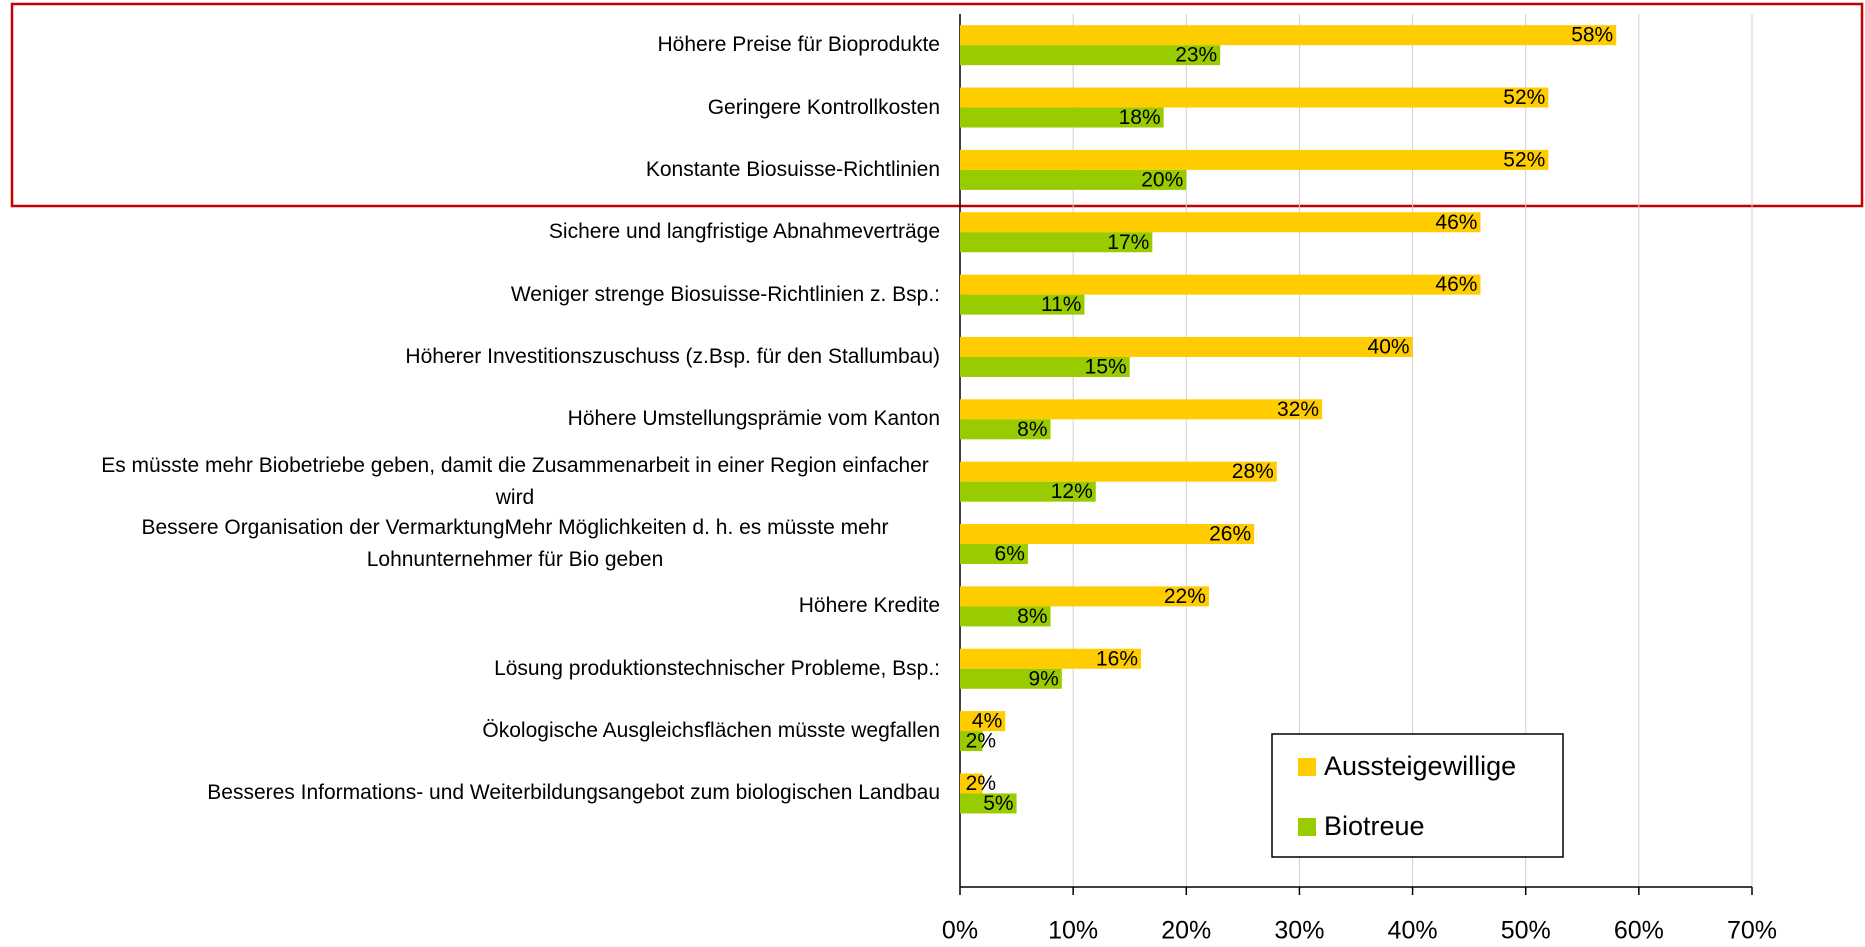 The width and height of the screenshot is (1865, 947). What do you see at coordinates (515, 170) in the screenshot?
I see `category-label: Konstante Biosuisse-Richtlinien` at bounding box center [515, 170].